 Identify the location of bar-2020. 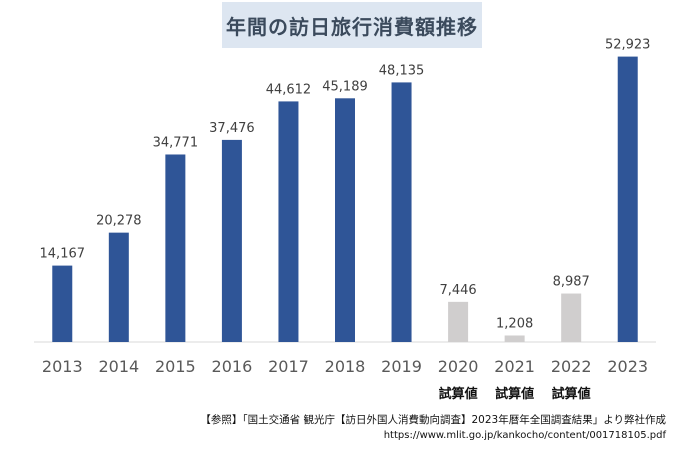
(458, 321).